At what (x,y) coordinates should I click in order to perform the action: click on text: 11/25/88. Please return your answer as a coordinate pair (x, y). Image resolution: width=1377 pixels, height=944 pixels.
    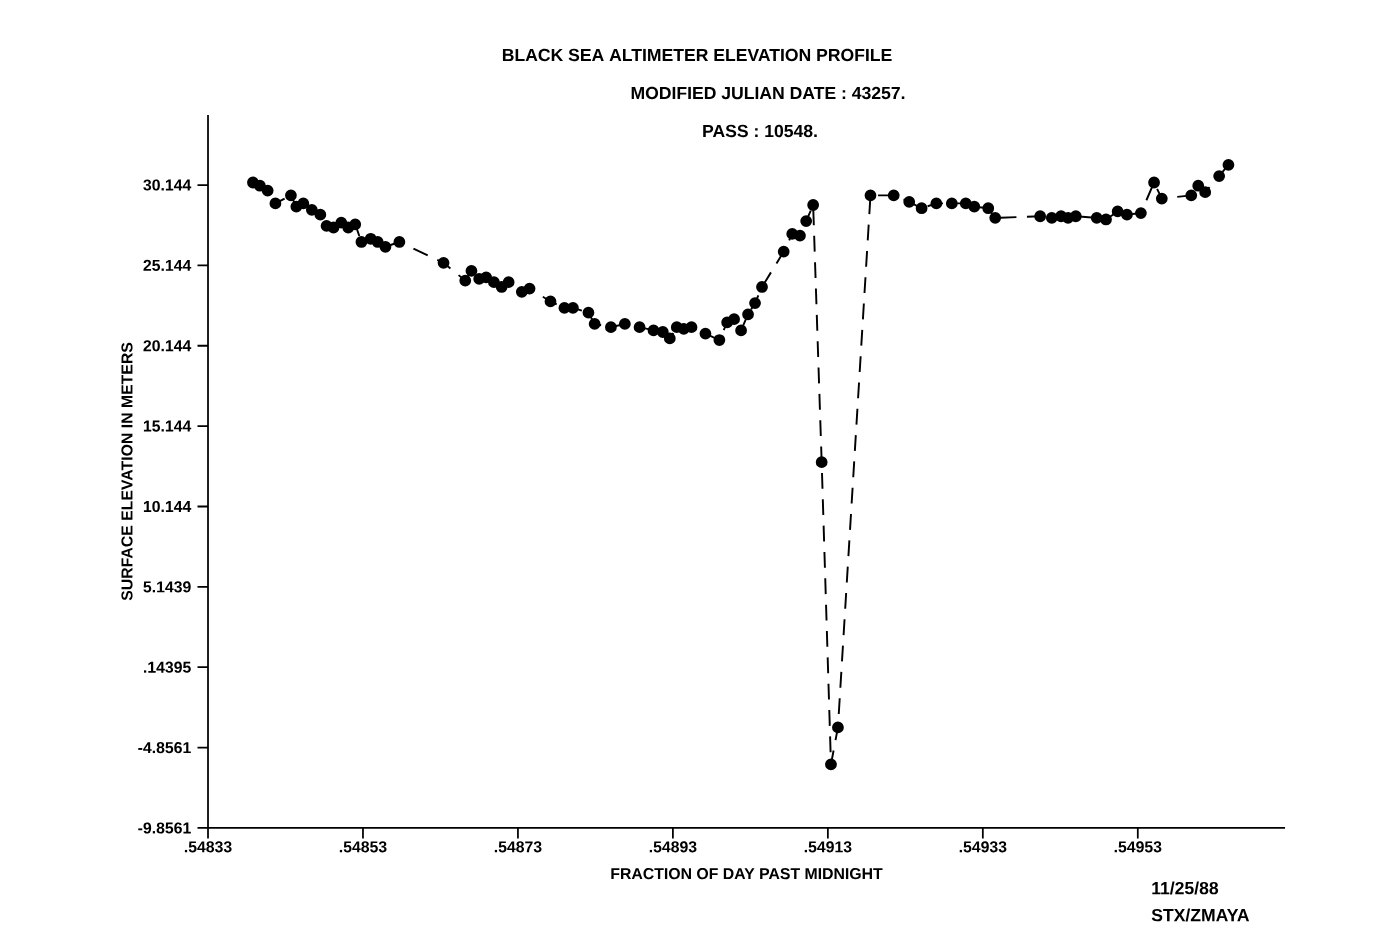
    Looking at the image, I should click on (1185, 888).